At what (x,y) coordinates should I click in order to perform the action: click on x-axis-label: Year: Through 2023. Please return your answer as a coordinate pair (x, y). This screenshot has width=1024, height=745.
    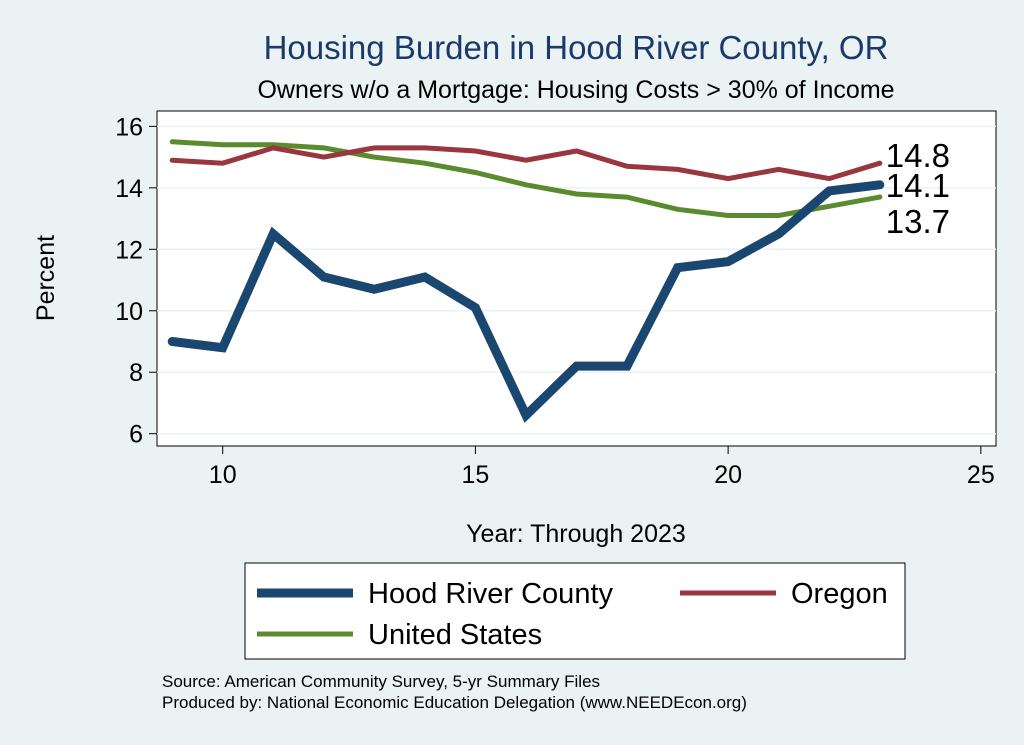
    Looking at the image, I should click on (576, 534).